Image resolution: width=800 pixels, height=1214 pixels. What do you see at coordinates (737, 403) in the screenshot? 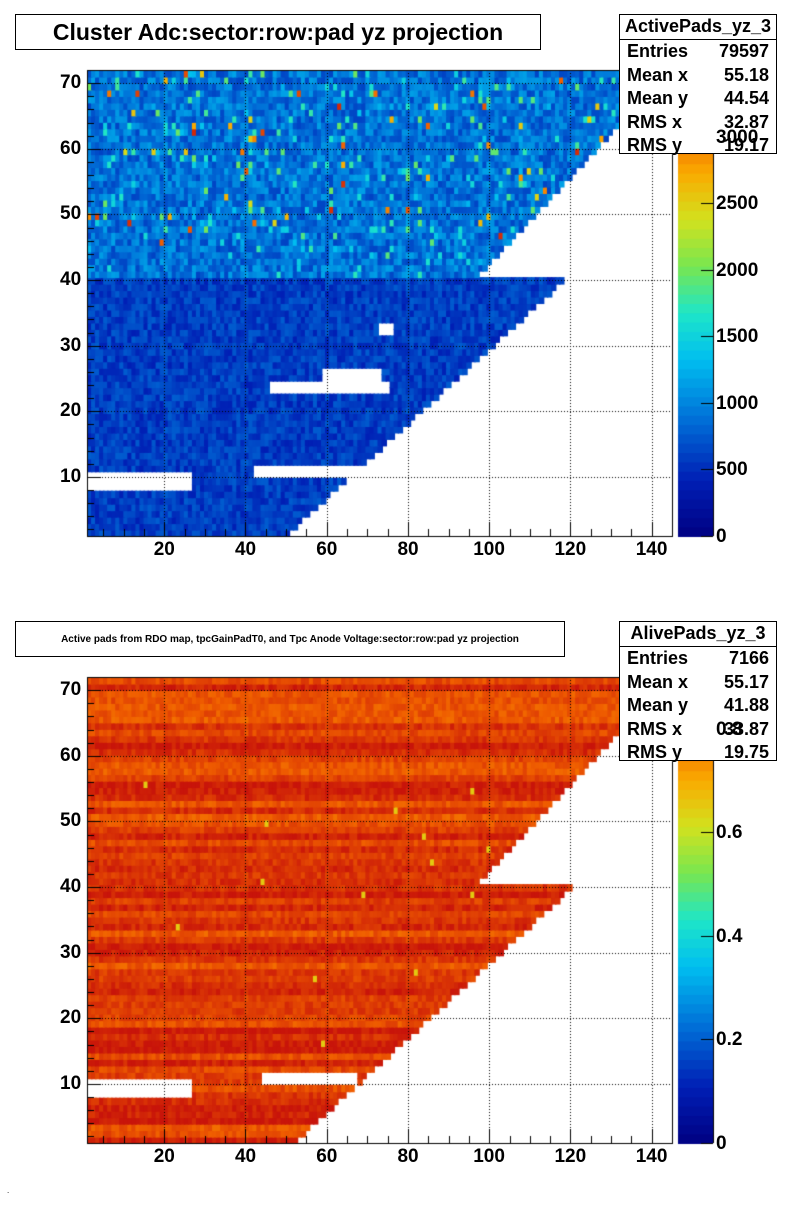
I see `colorbar-tick-label: 1000` at bounding box center [737, 403].